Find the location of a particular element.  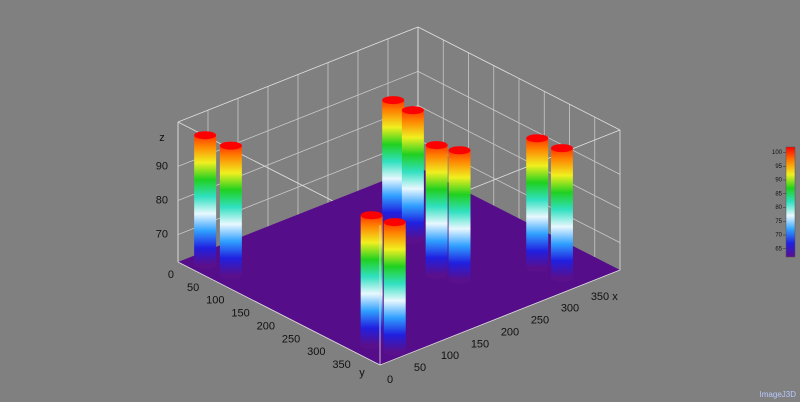

x-tick-label: 200 is located at coordinates (510, 332).